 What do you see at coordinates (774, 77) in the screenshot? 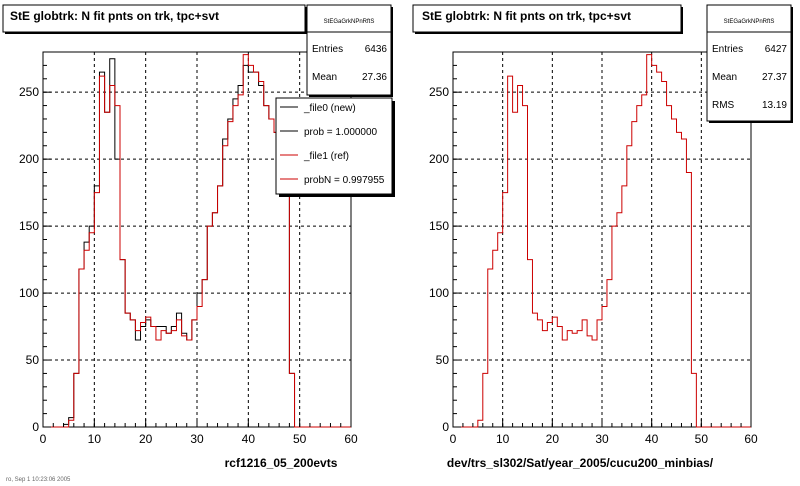
I see `stats-mean-value: 27.37` at bounding box center [774, 77].